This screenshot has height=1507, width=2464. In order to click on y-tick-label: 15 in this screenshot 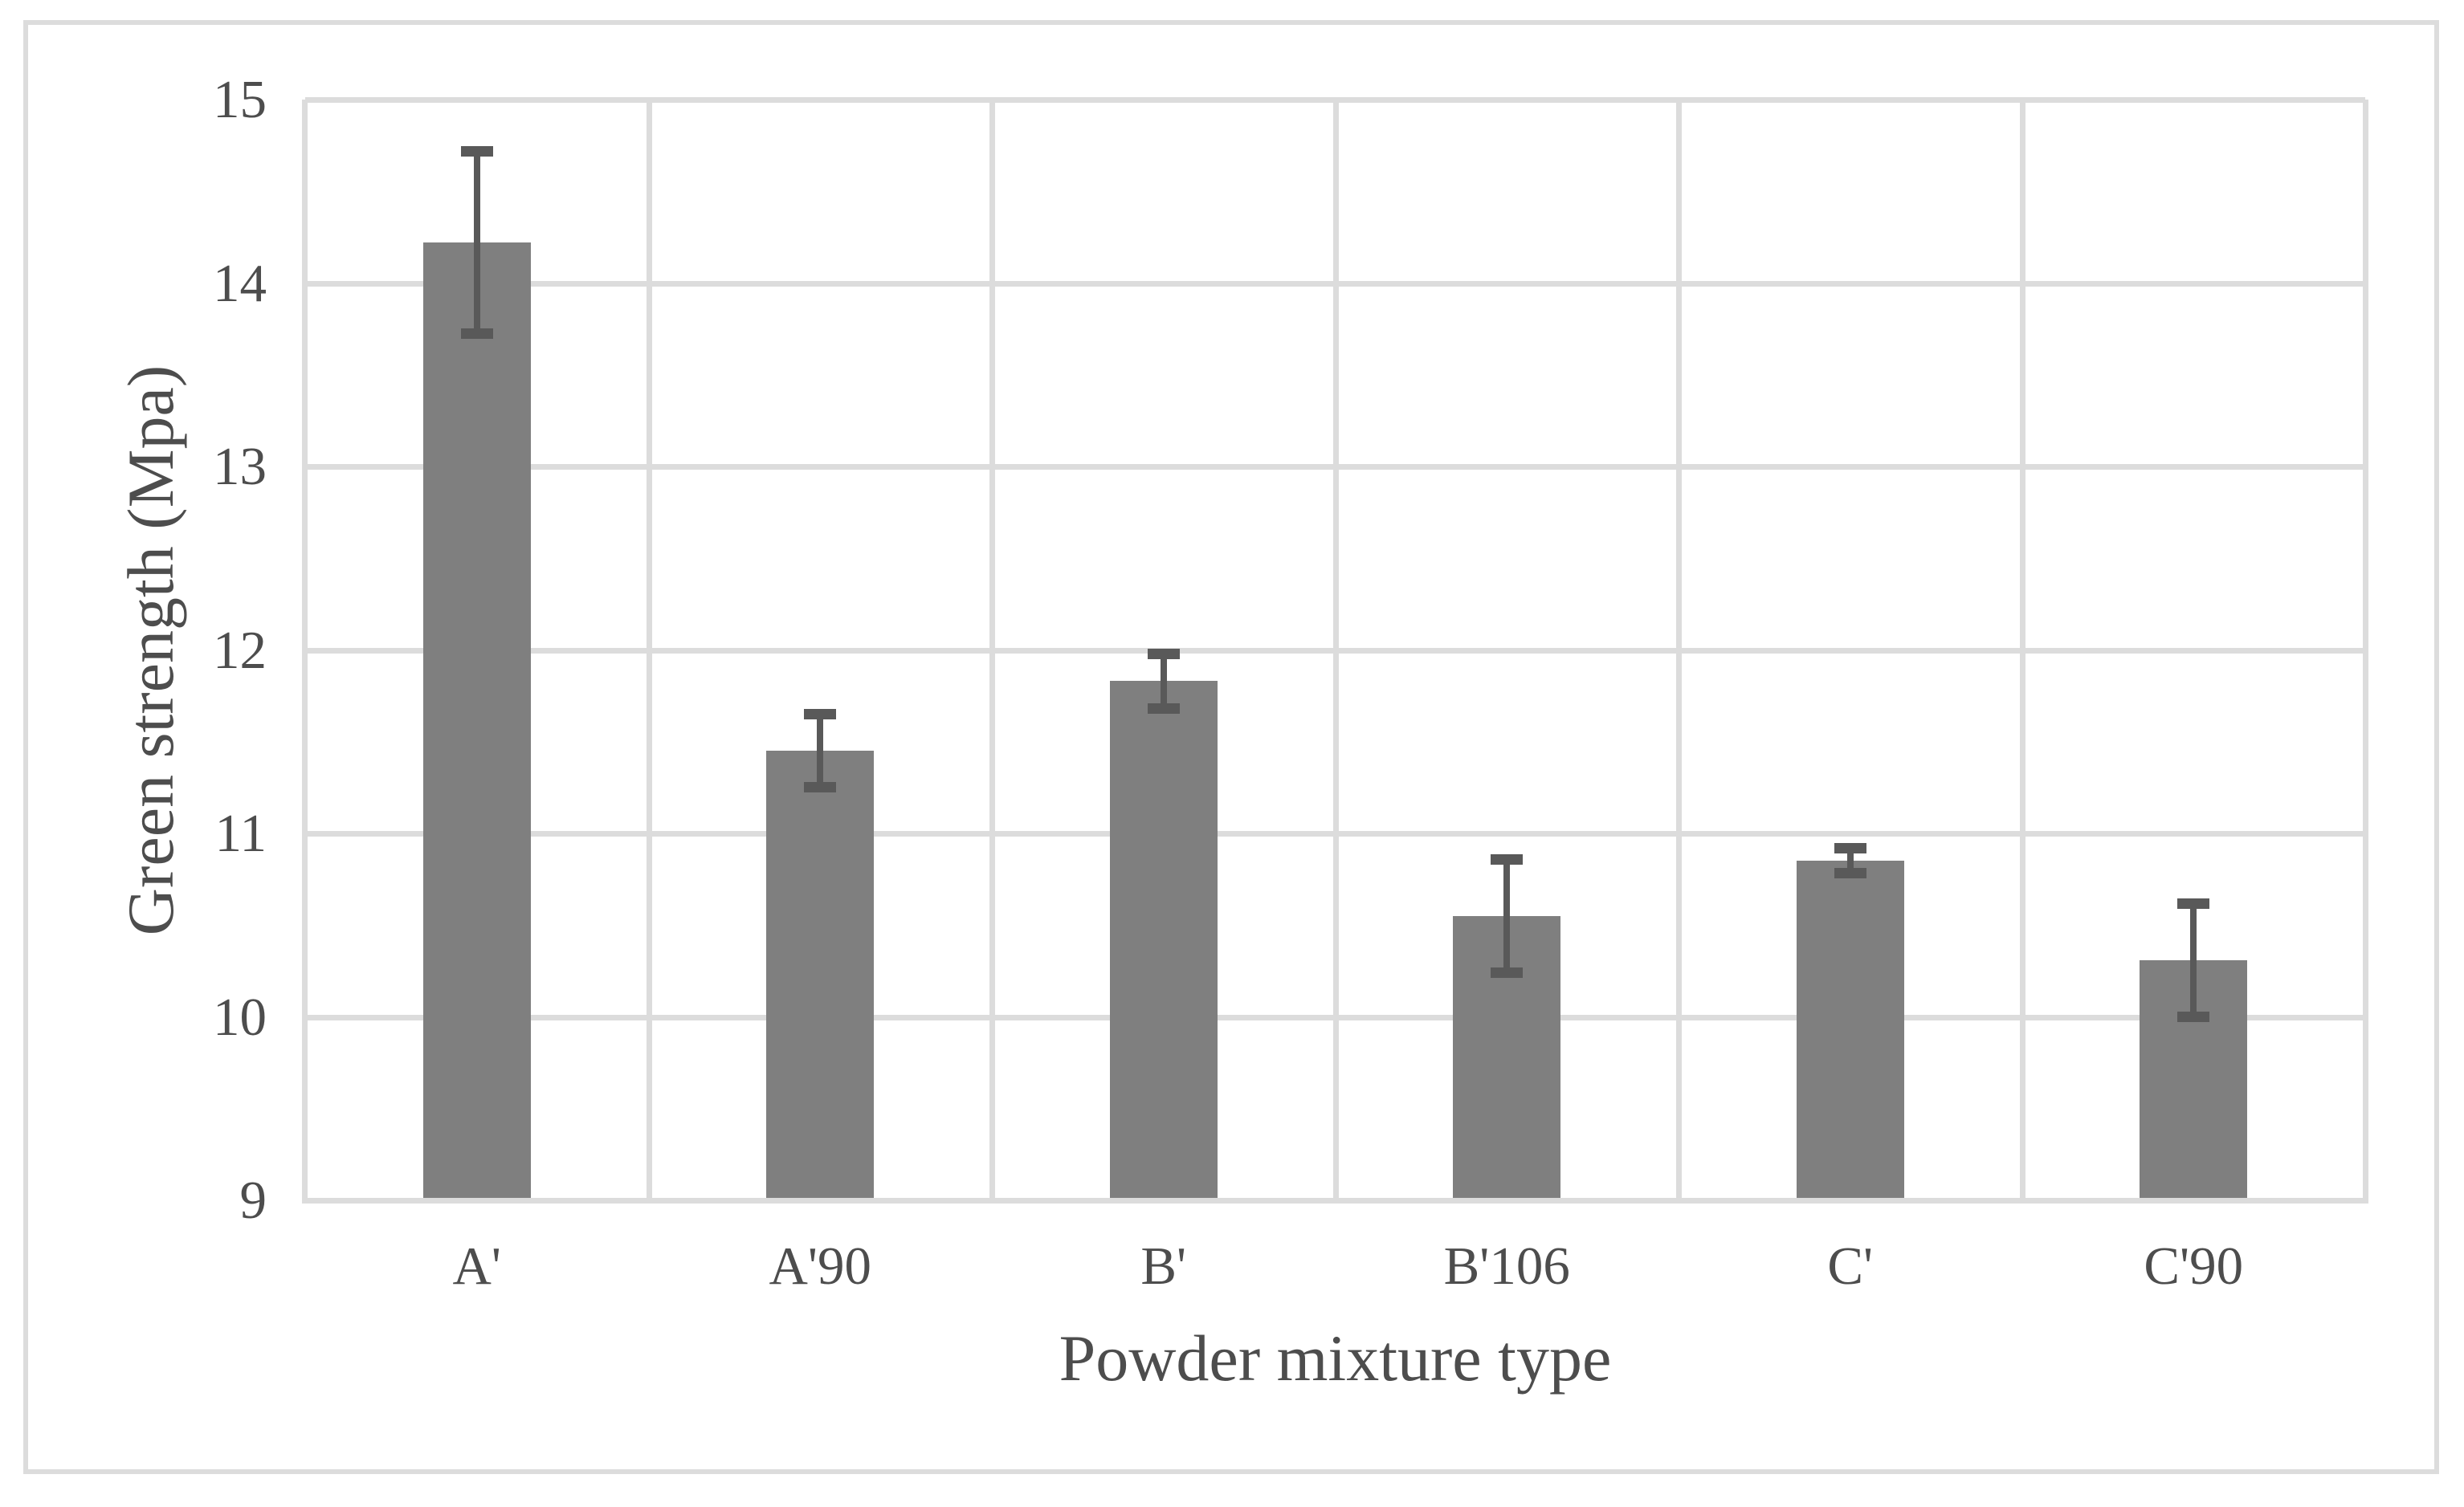, I will do `click(240, 99)`.